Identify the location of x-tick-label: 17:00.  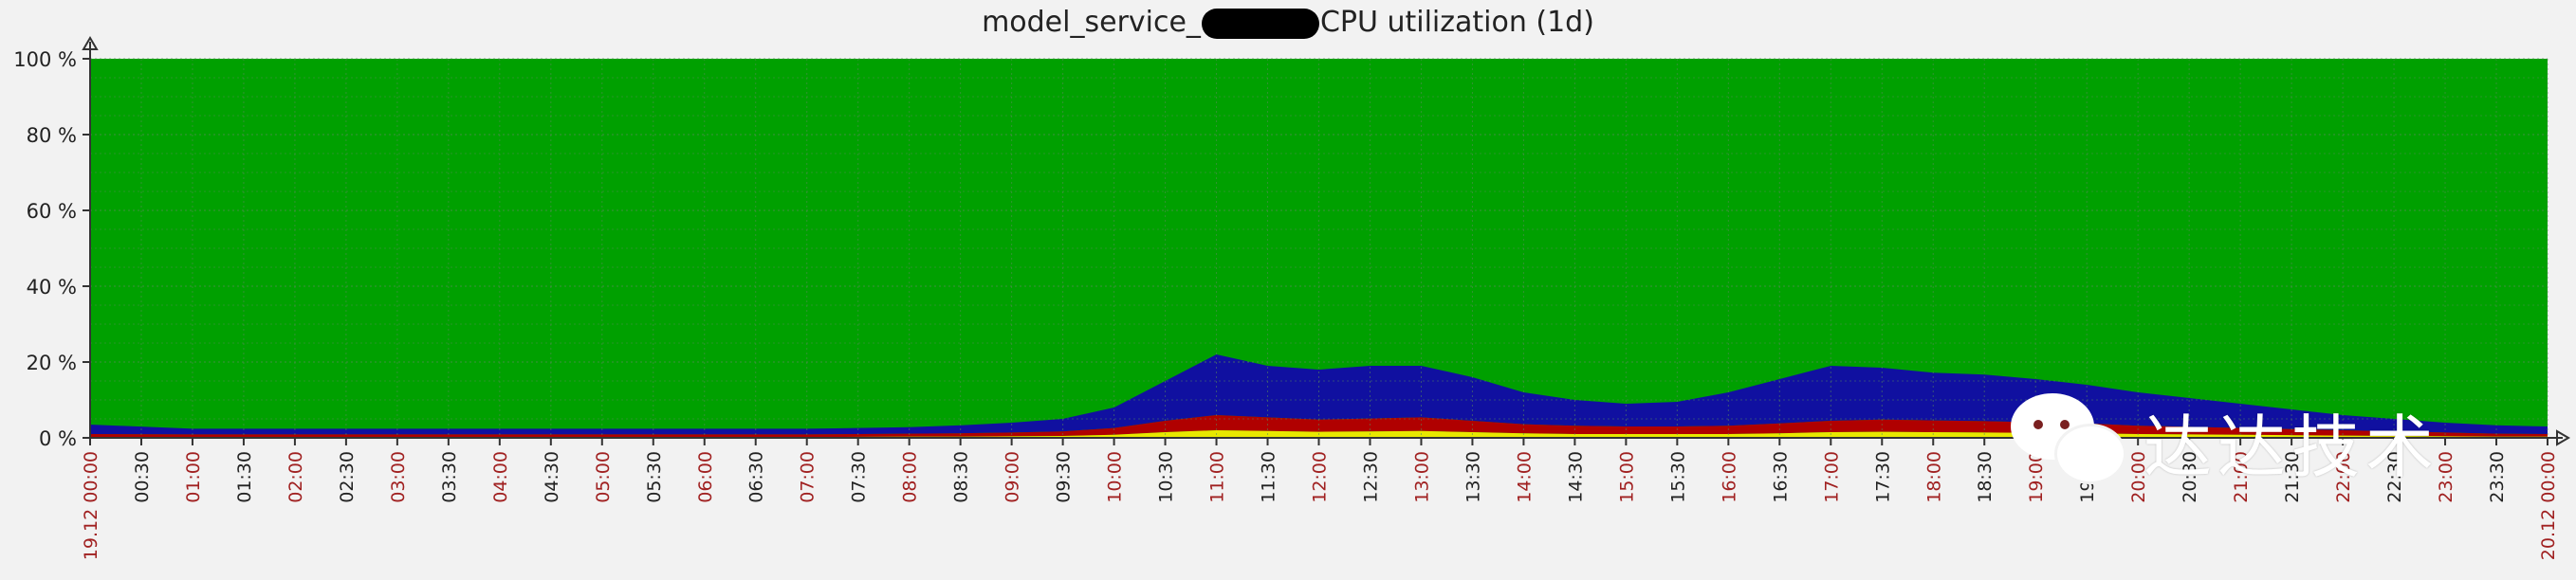
(1831, 477).